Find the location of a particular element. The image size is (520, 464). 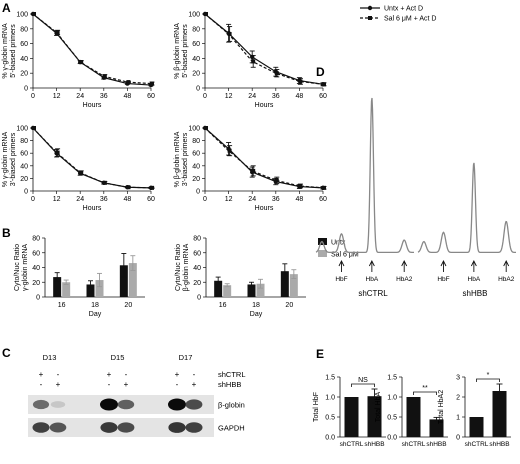

row-label: shHBB is located at coordinates (229, 384).